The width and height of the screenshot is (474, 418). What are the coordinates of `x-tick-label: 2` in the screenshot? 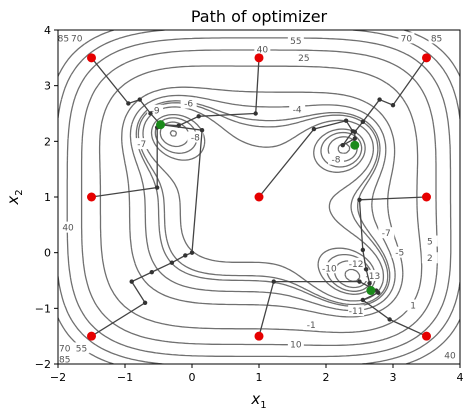 It's located at (326, 377).